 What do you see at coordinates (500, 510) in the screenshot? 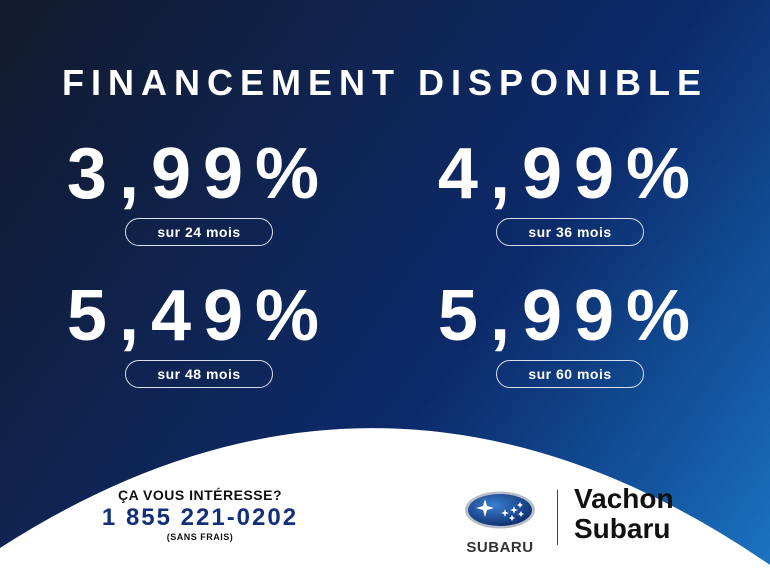
I see `subaru-pleiades-logo-icon` at bounding box center [500, 510].